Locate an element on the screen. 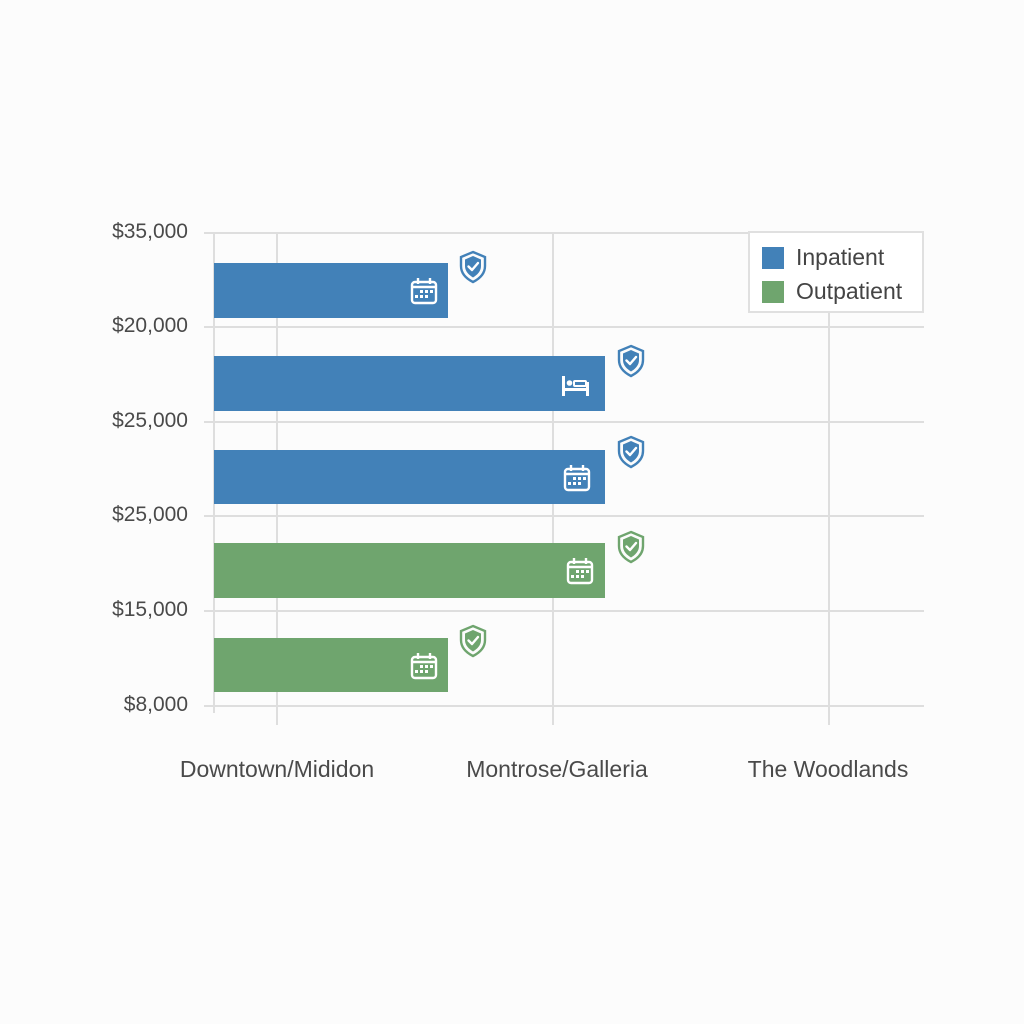 The image size is (1024, 1024). legend-item-inpatient: Inpatient is located at coordinates (823, 257).